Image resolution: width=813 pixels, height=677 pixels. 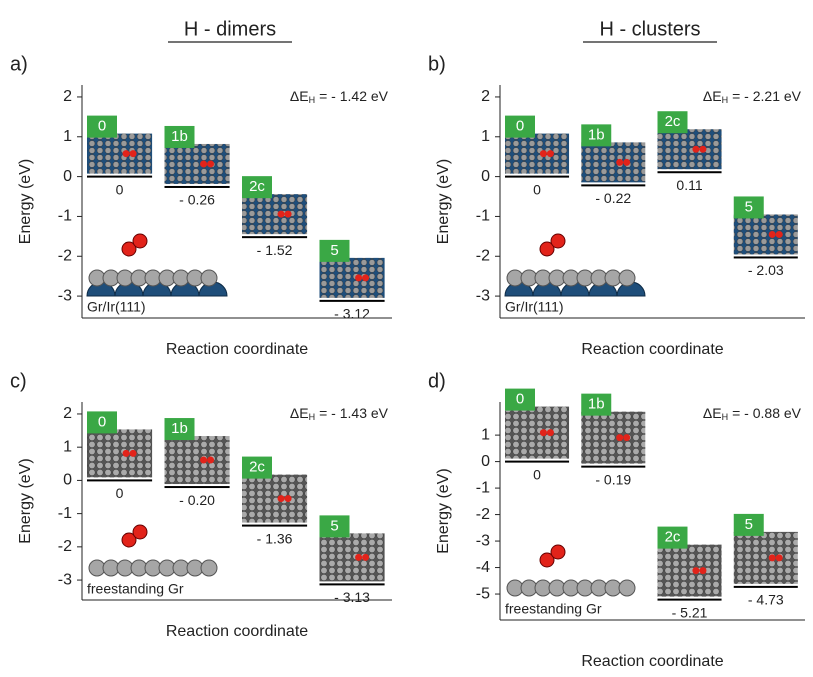 I want to click on panel-label: a), so click(x=19, y=64).